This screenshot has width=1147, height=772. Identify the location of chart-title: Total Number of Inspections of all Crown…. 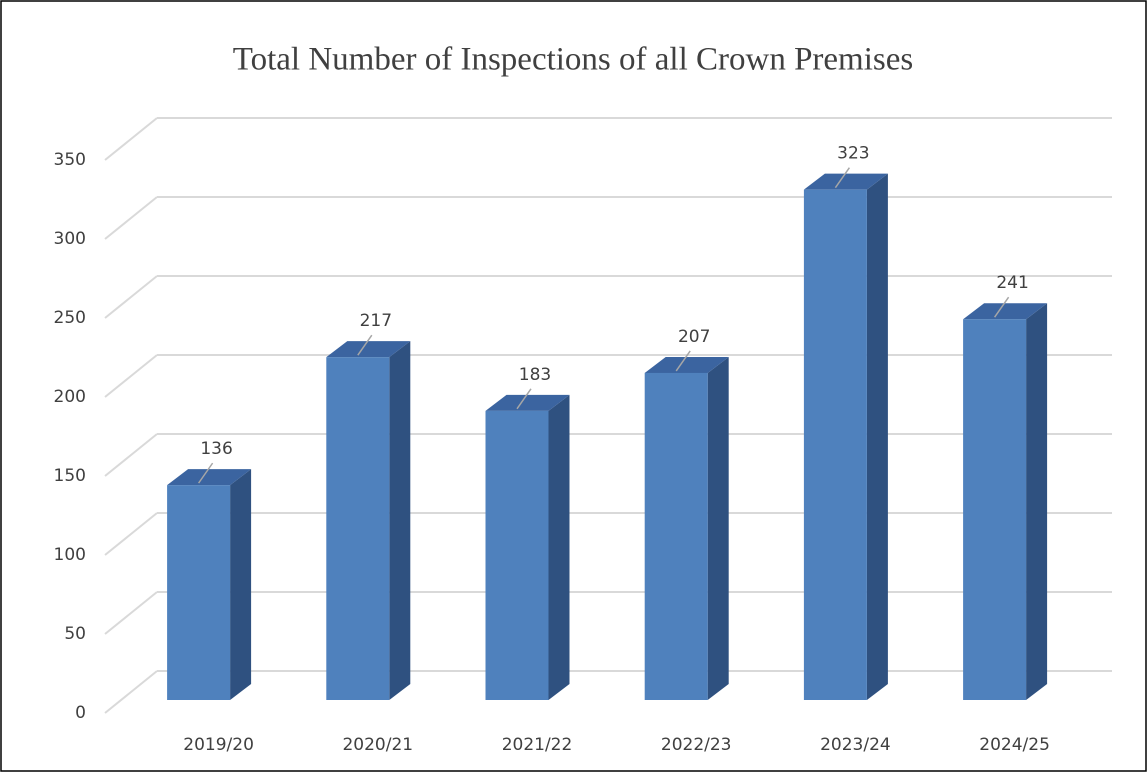
(573, 60).